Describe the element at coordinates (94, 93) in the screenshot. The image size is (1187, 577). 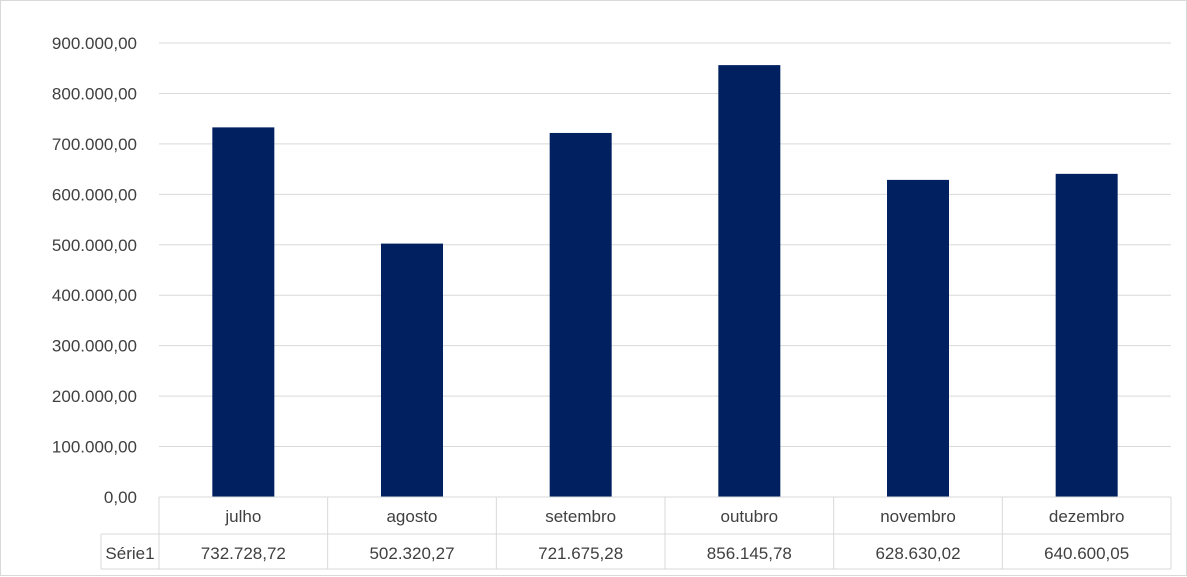
I see `y-tick-label: 800.000,00` at that location.